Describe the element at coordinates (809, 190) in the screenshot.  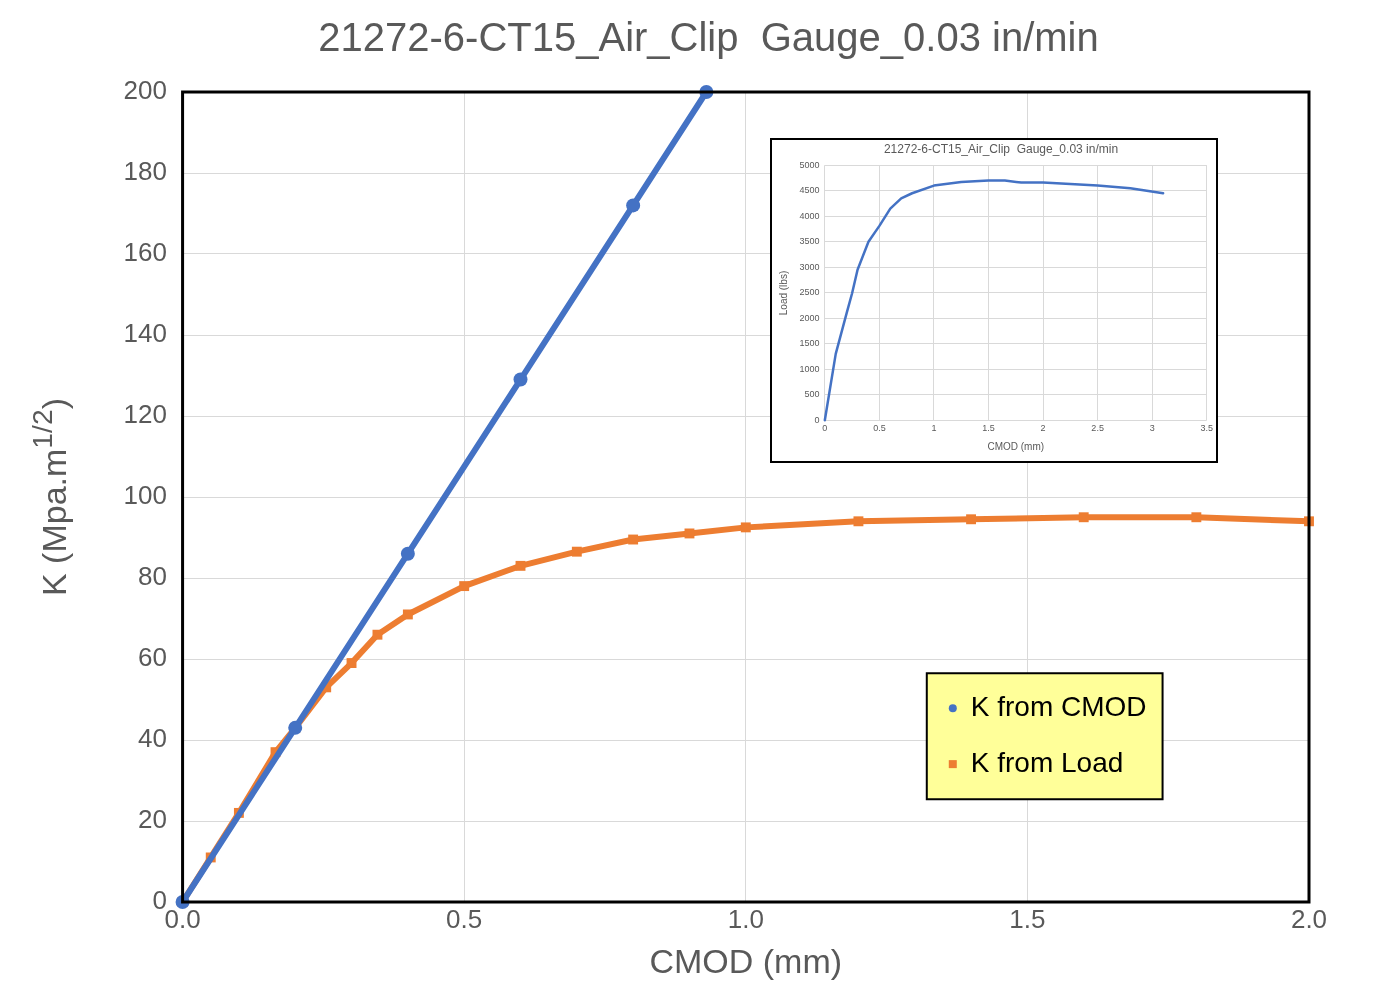
I see `y-tick-label: 4500` at that location.